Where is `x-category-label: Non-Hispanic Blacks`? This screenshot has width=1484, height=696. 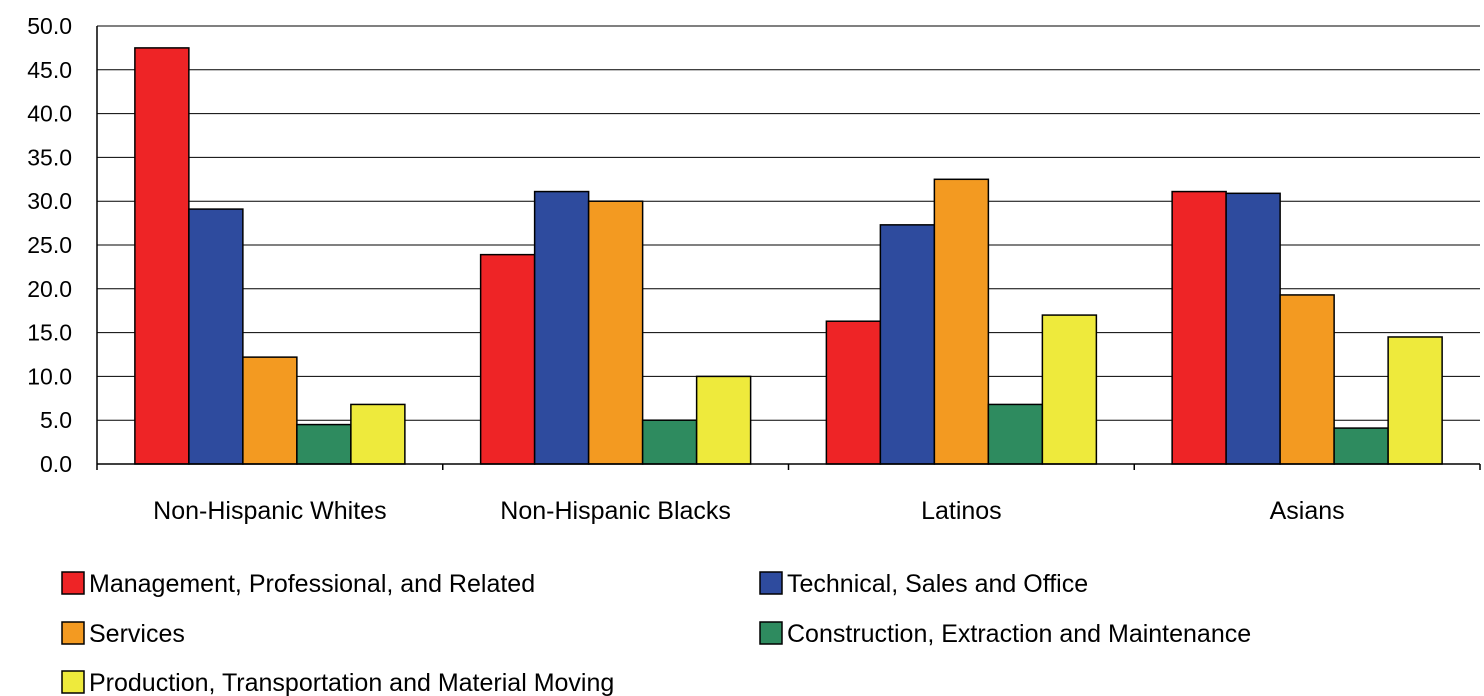 x-category-label: Non-Hispanic Blacks is located at coordinates (615, 511).